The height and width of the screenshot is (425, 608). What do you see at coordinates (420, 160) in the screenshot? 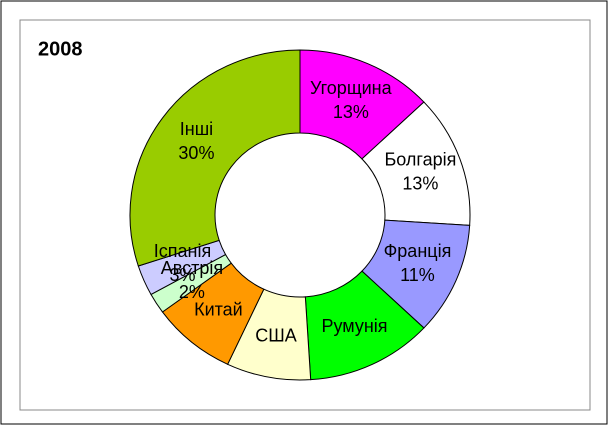
I see `category-label: Болгарія` at bounding box center [420, 160].